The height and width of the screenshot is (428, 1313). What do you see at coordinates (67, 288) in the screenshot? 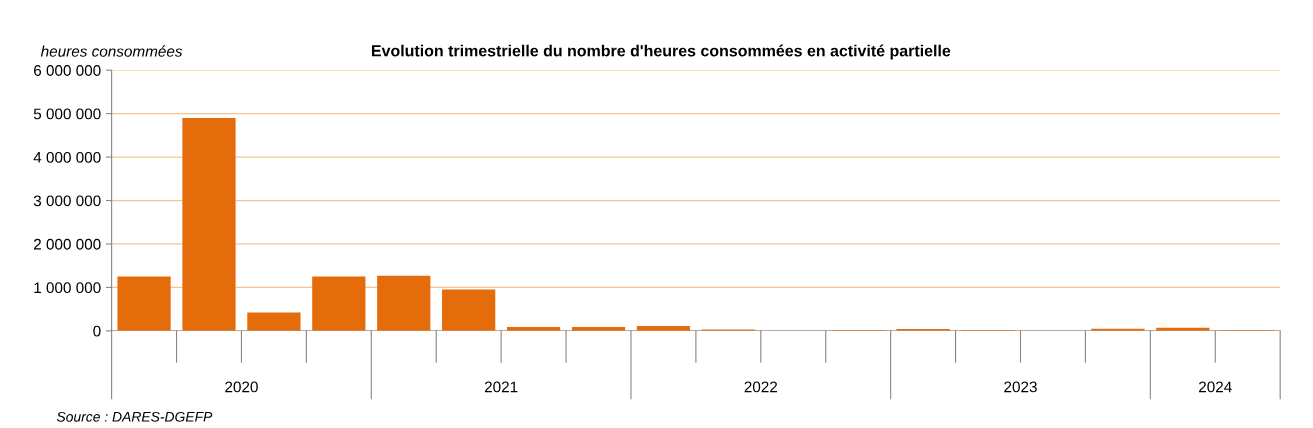
I see `y-tick-label: 1 000 000` at bounding box center [67, 288].